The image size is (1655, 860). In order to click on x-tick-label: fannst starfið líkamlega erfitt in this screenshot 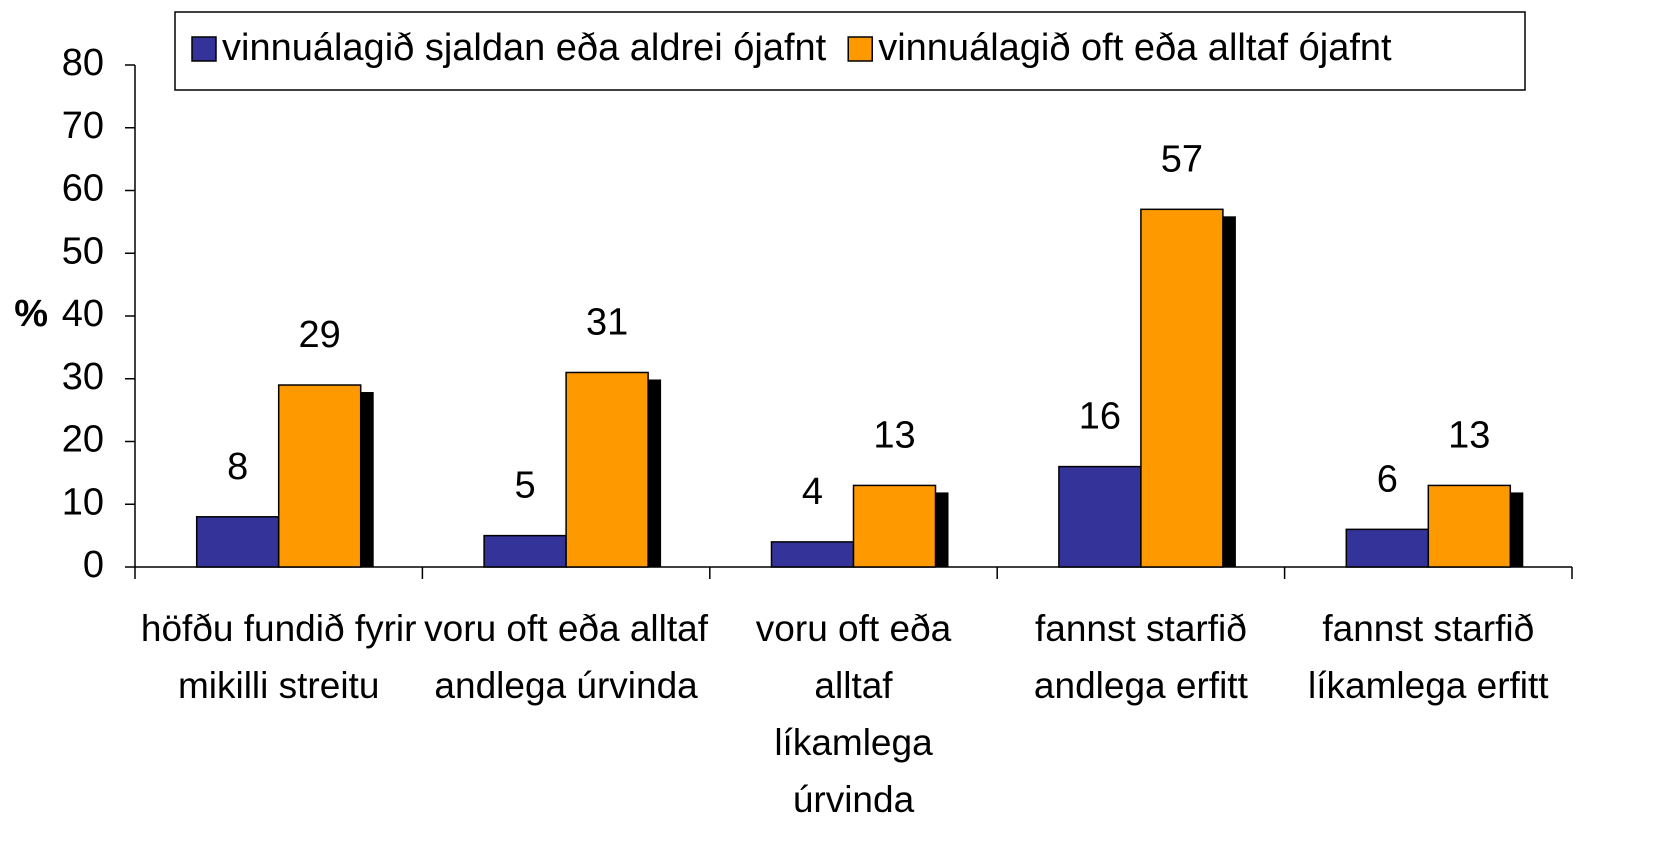, I will do `click(1428, 657)`.